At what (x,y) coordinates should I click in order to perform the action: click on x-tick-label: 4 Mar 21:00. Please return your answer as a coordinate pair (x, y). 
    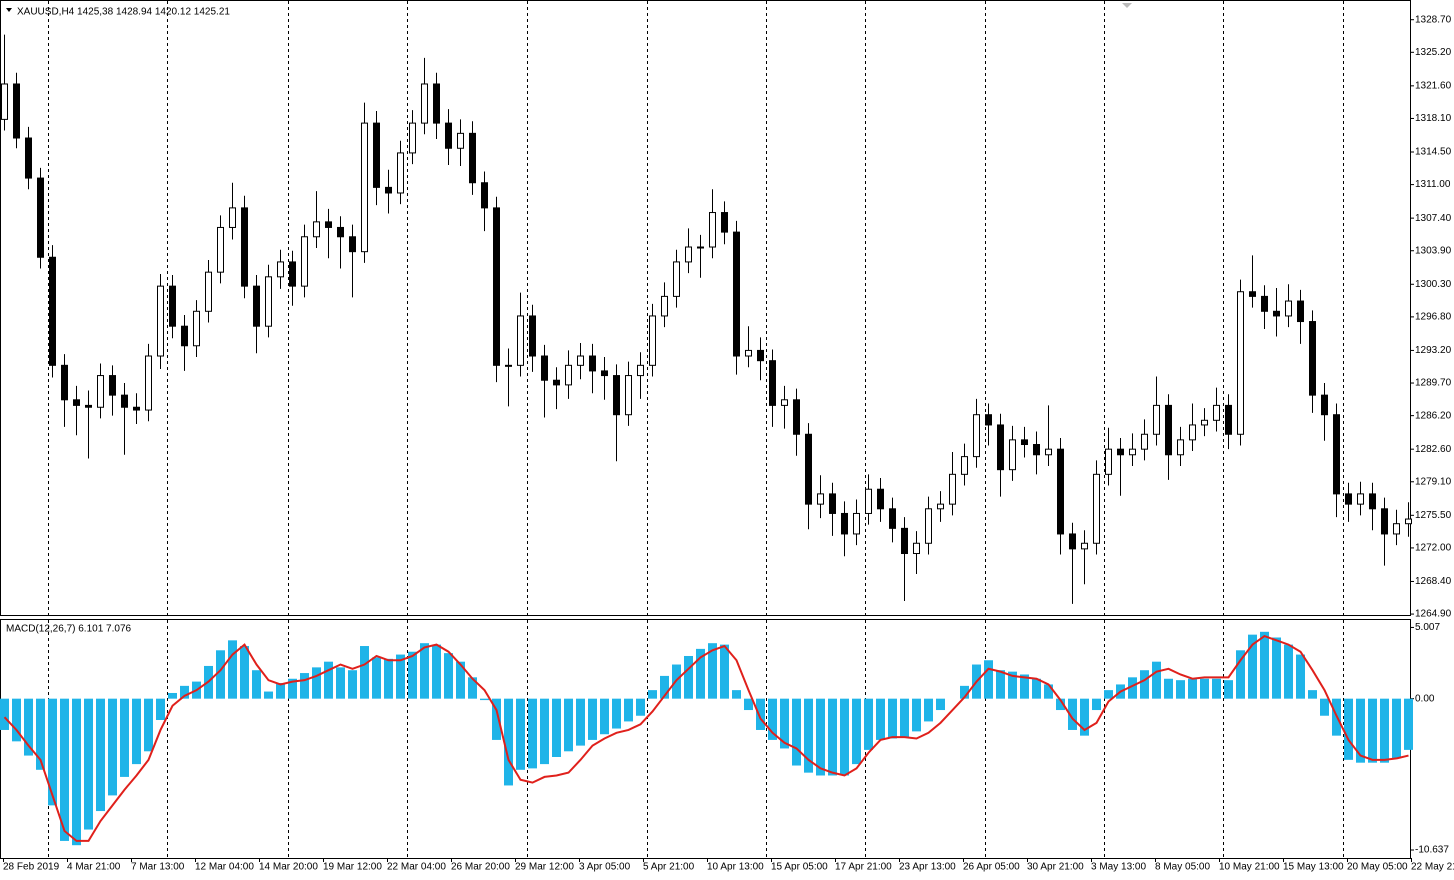
    Looking at the image, I should click on (94, 867).